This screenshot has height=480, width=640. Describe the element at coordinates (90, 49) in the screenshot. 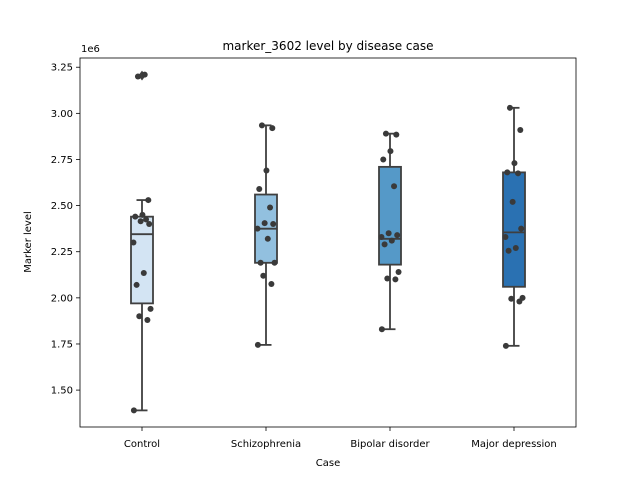

I see `y-offset-label: 1e6` at that location.